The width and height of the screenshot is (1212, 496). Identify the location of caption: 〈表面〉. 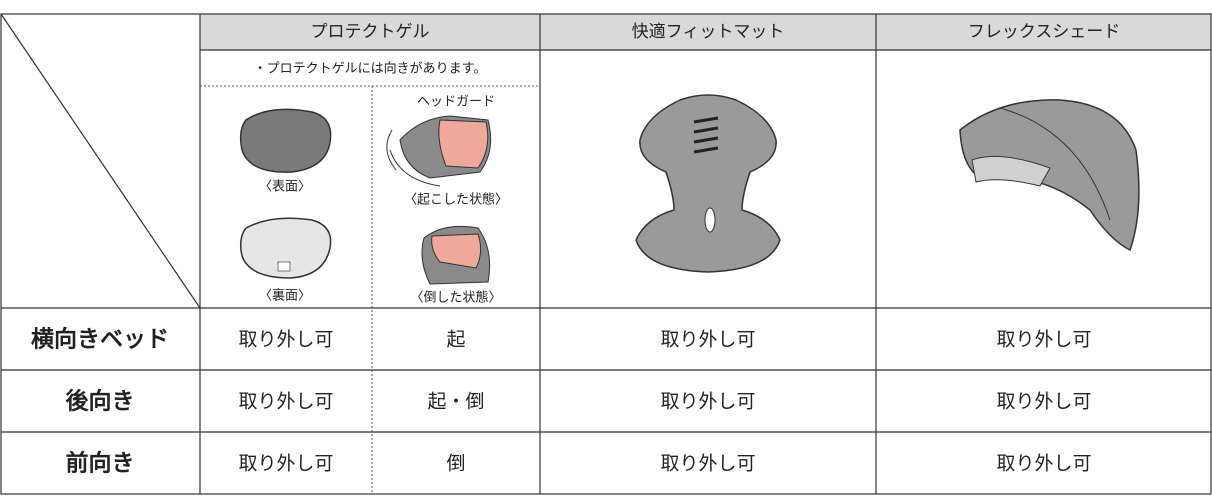
(285, 187).